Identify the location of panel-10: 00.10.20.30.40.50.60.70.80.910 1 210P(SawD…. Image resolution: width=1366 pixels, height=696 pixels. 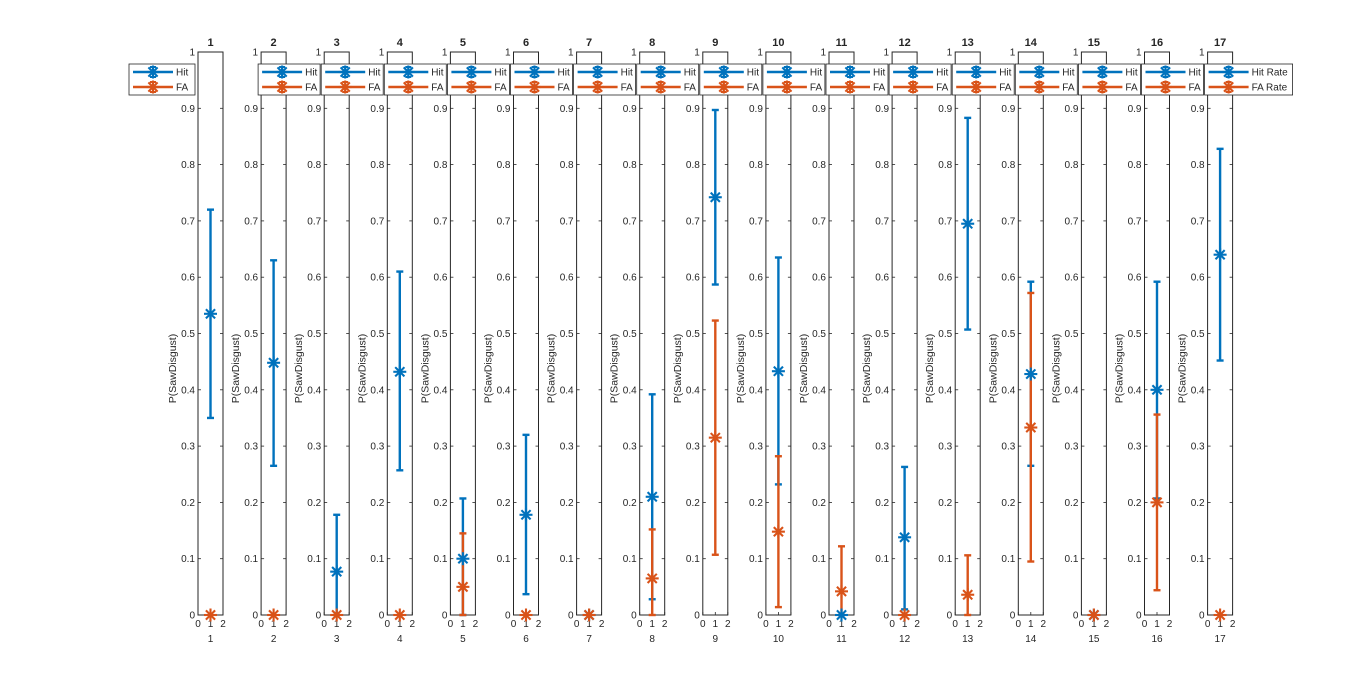
(780, 341).